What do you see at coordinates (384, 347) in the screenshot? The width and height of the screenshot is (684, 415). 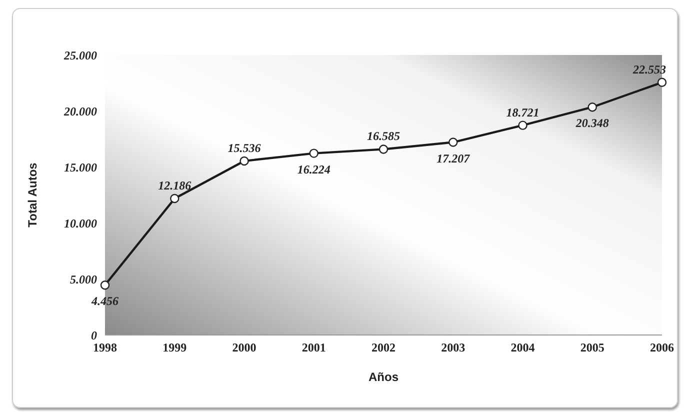 I see `x-tick-label: 2002` at bounding box center [384, 347].